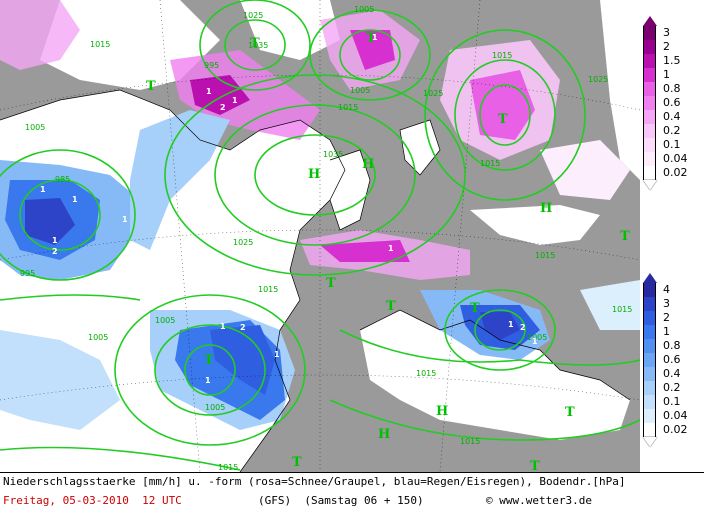 The image size is (704, 514). What do you see at coordinates (211, 65) in the screenshot?
I see `pressure-label: 995` at bounding box center [211, 65].